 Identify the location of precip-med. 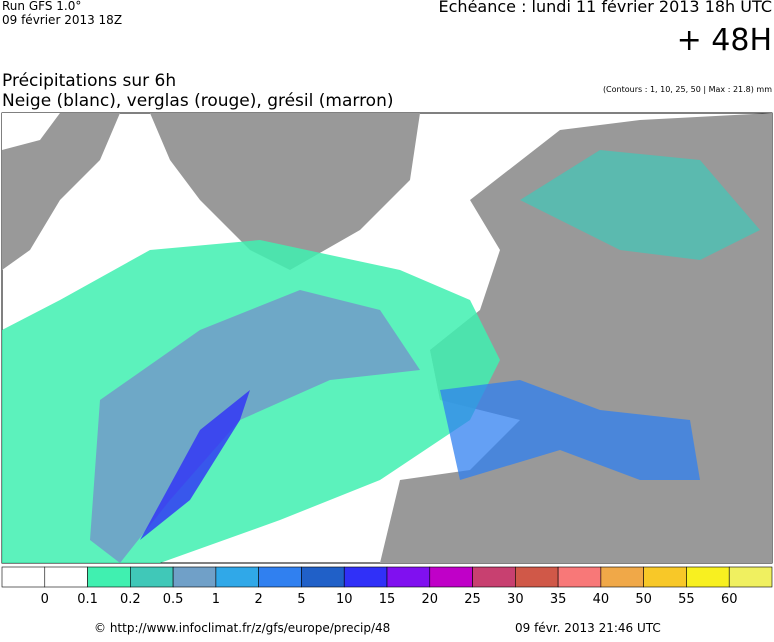
(570, 430).